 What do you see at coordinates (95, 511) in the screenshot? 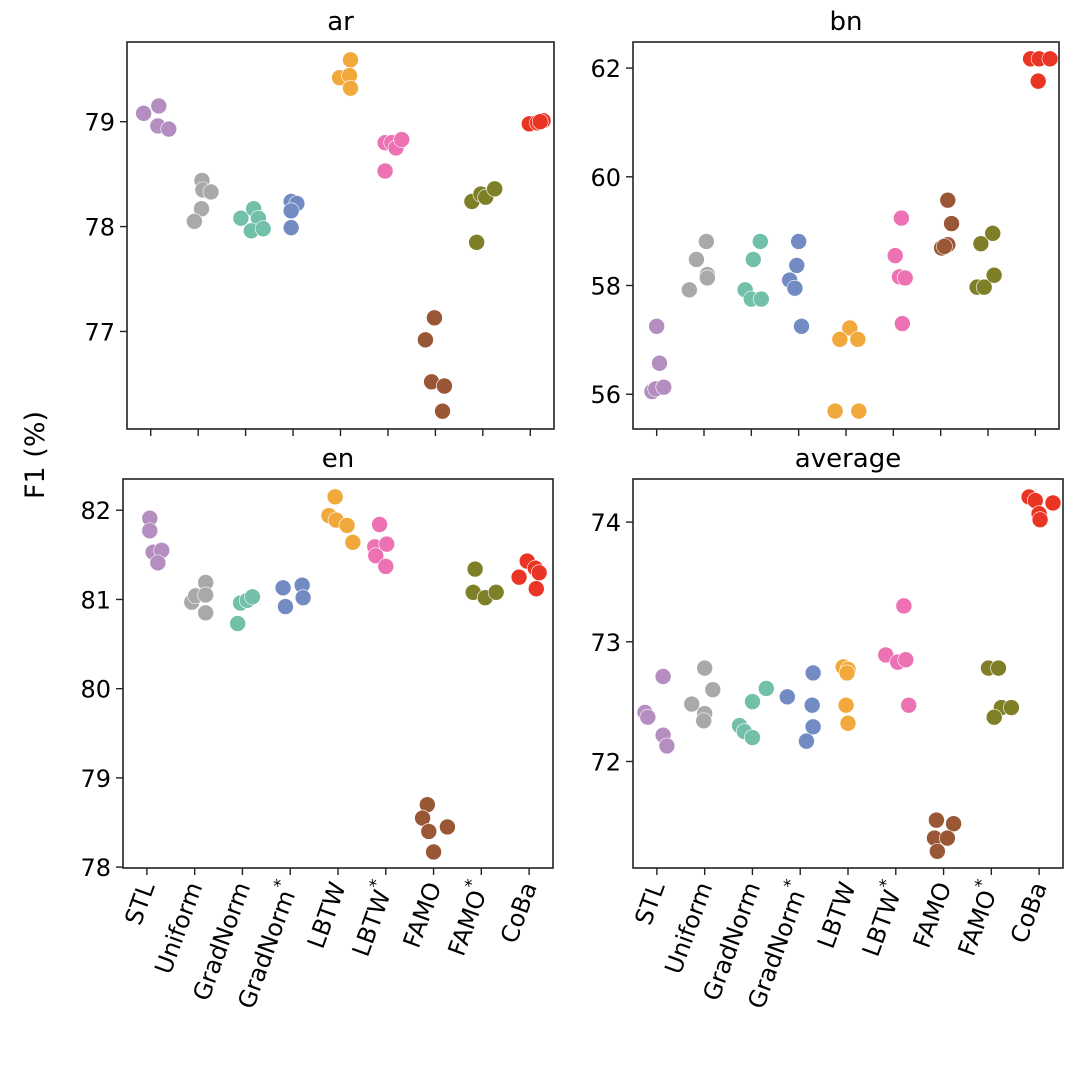
I see `y-tick-label: 82` at bounding box center [95, 511].